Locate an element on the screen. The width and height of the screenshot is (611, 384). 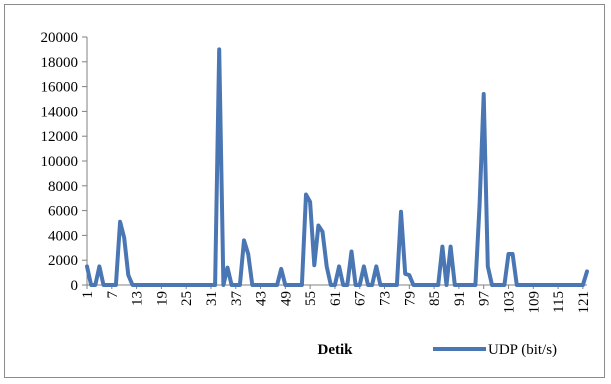
x-tick-label: 115 is located at coordinates (559, 302).